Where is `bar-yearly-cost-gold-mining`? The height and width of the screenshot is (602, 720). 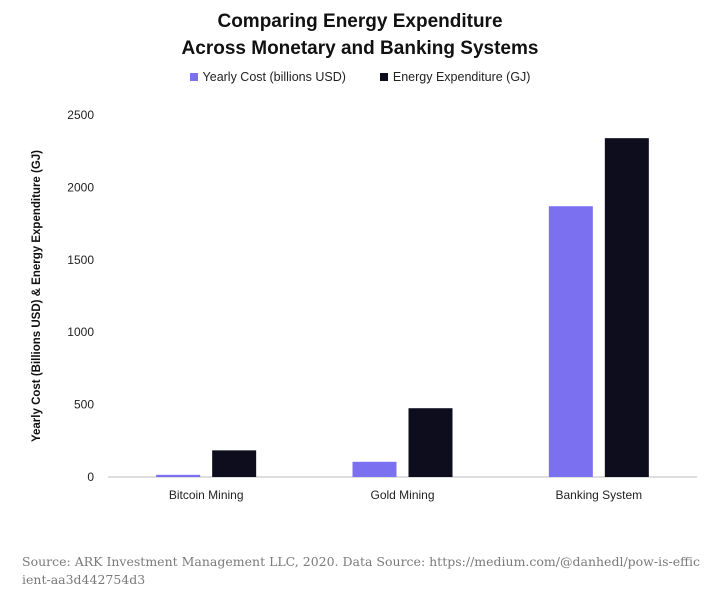
bar-yearly-cost-gold-mining is located at coordinates (374, 469).